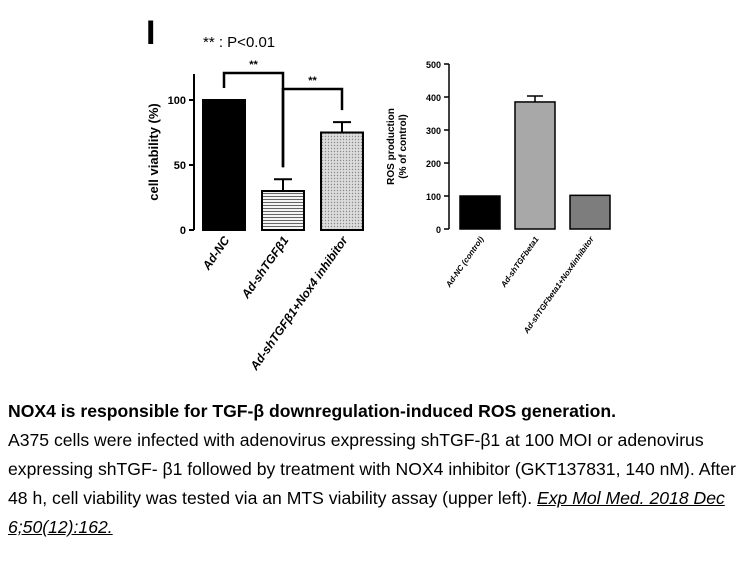 The image size is (756, 567). What do you see at coordinates (239, 42) in the screenshot?
I see `significance-note: ** : P<0.01` at bounding box center [239, 42].